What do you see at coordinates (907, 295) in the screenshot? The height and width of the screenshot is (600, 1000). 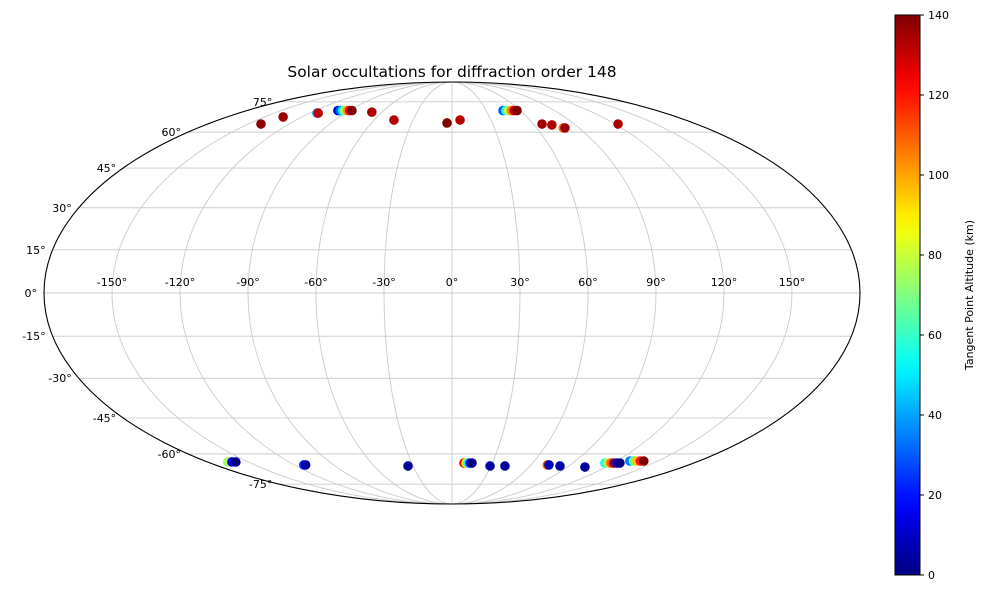 I see `colorbar` at bounding box center [907, 295].